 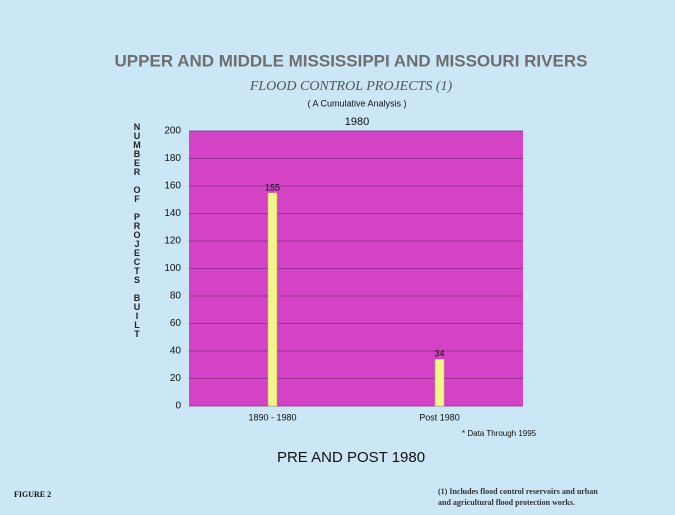 What do you see at coordinates (499, 433) in the screenshot?
I see `data-note: * Data Through 1995` at bounding box center [499, 433].